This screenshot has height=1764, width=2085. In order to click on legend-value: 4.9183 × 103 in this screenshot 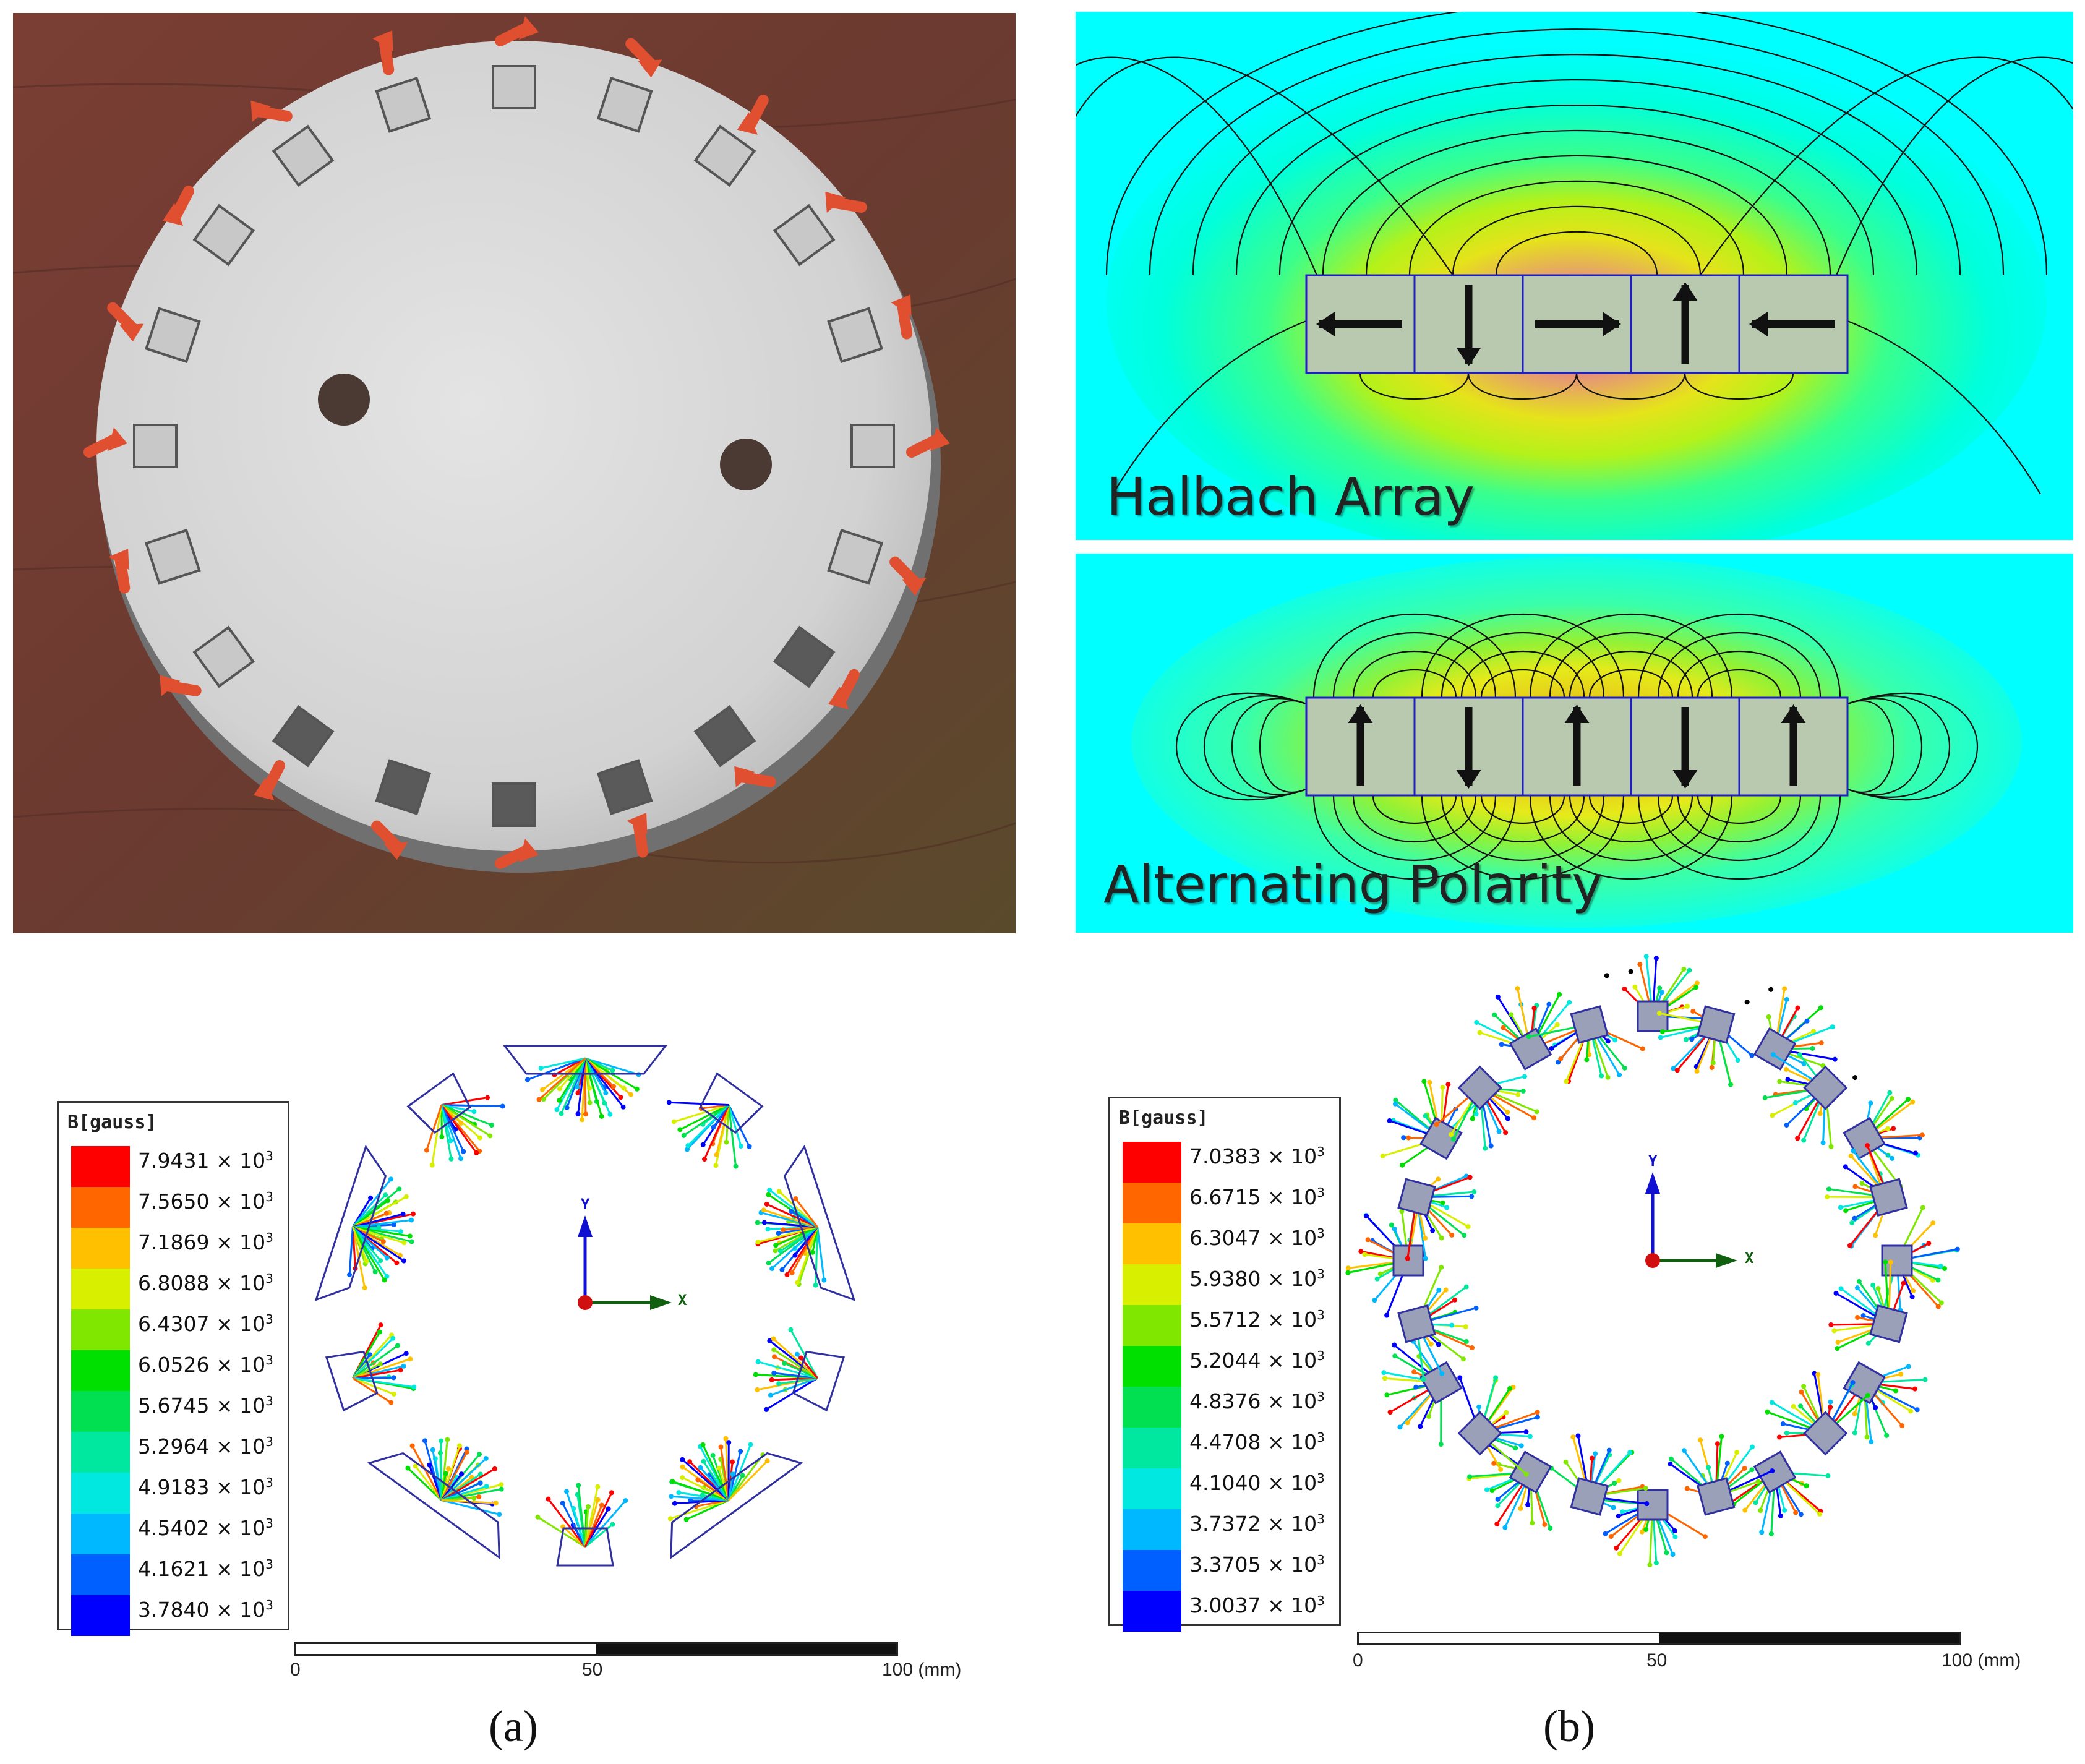, I will do `click(206, 1487)`.